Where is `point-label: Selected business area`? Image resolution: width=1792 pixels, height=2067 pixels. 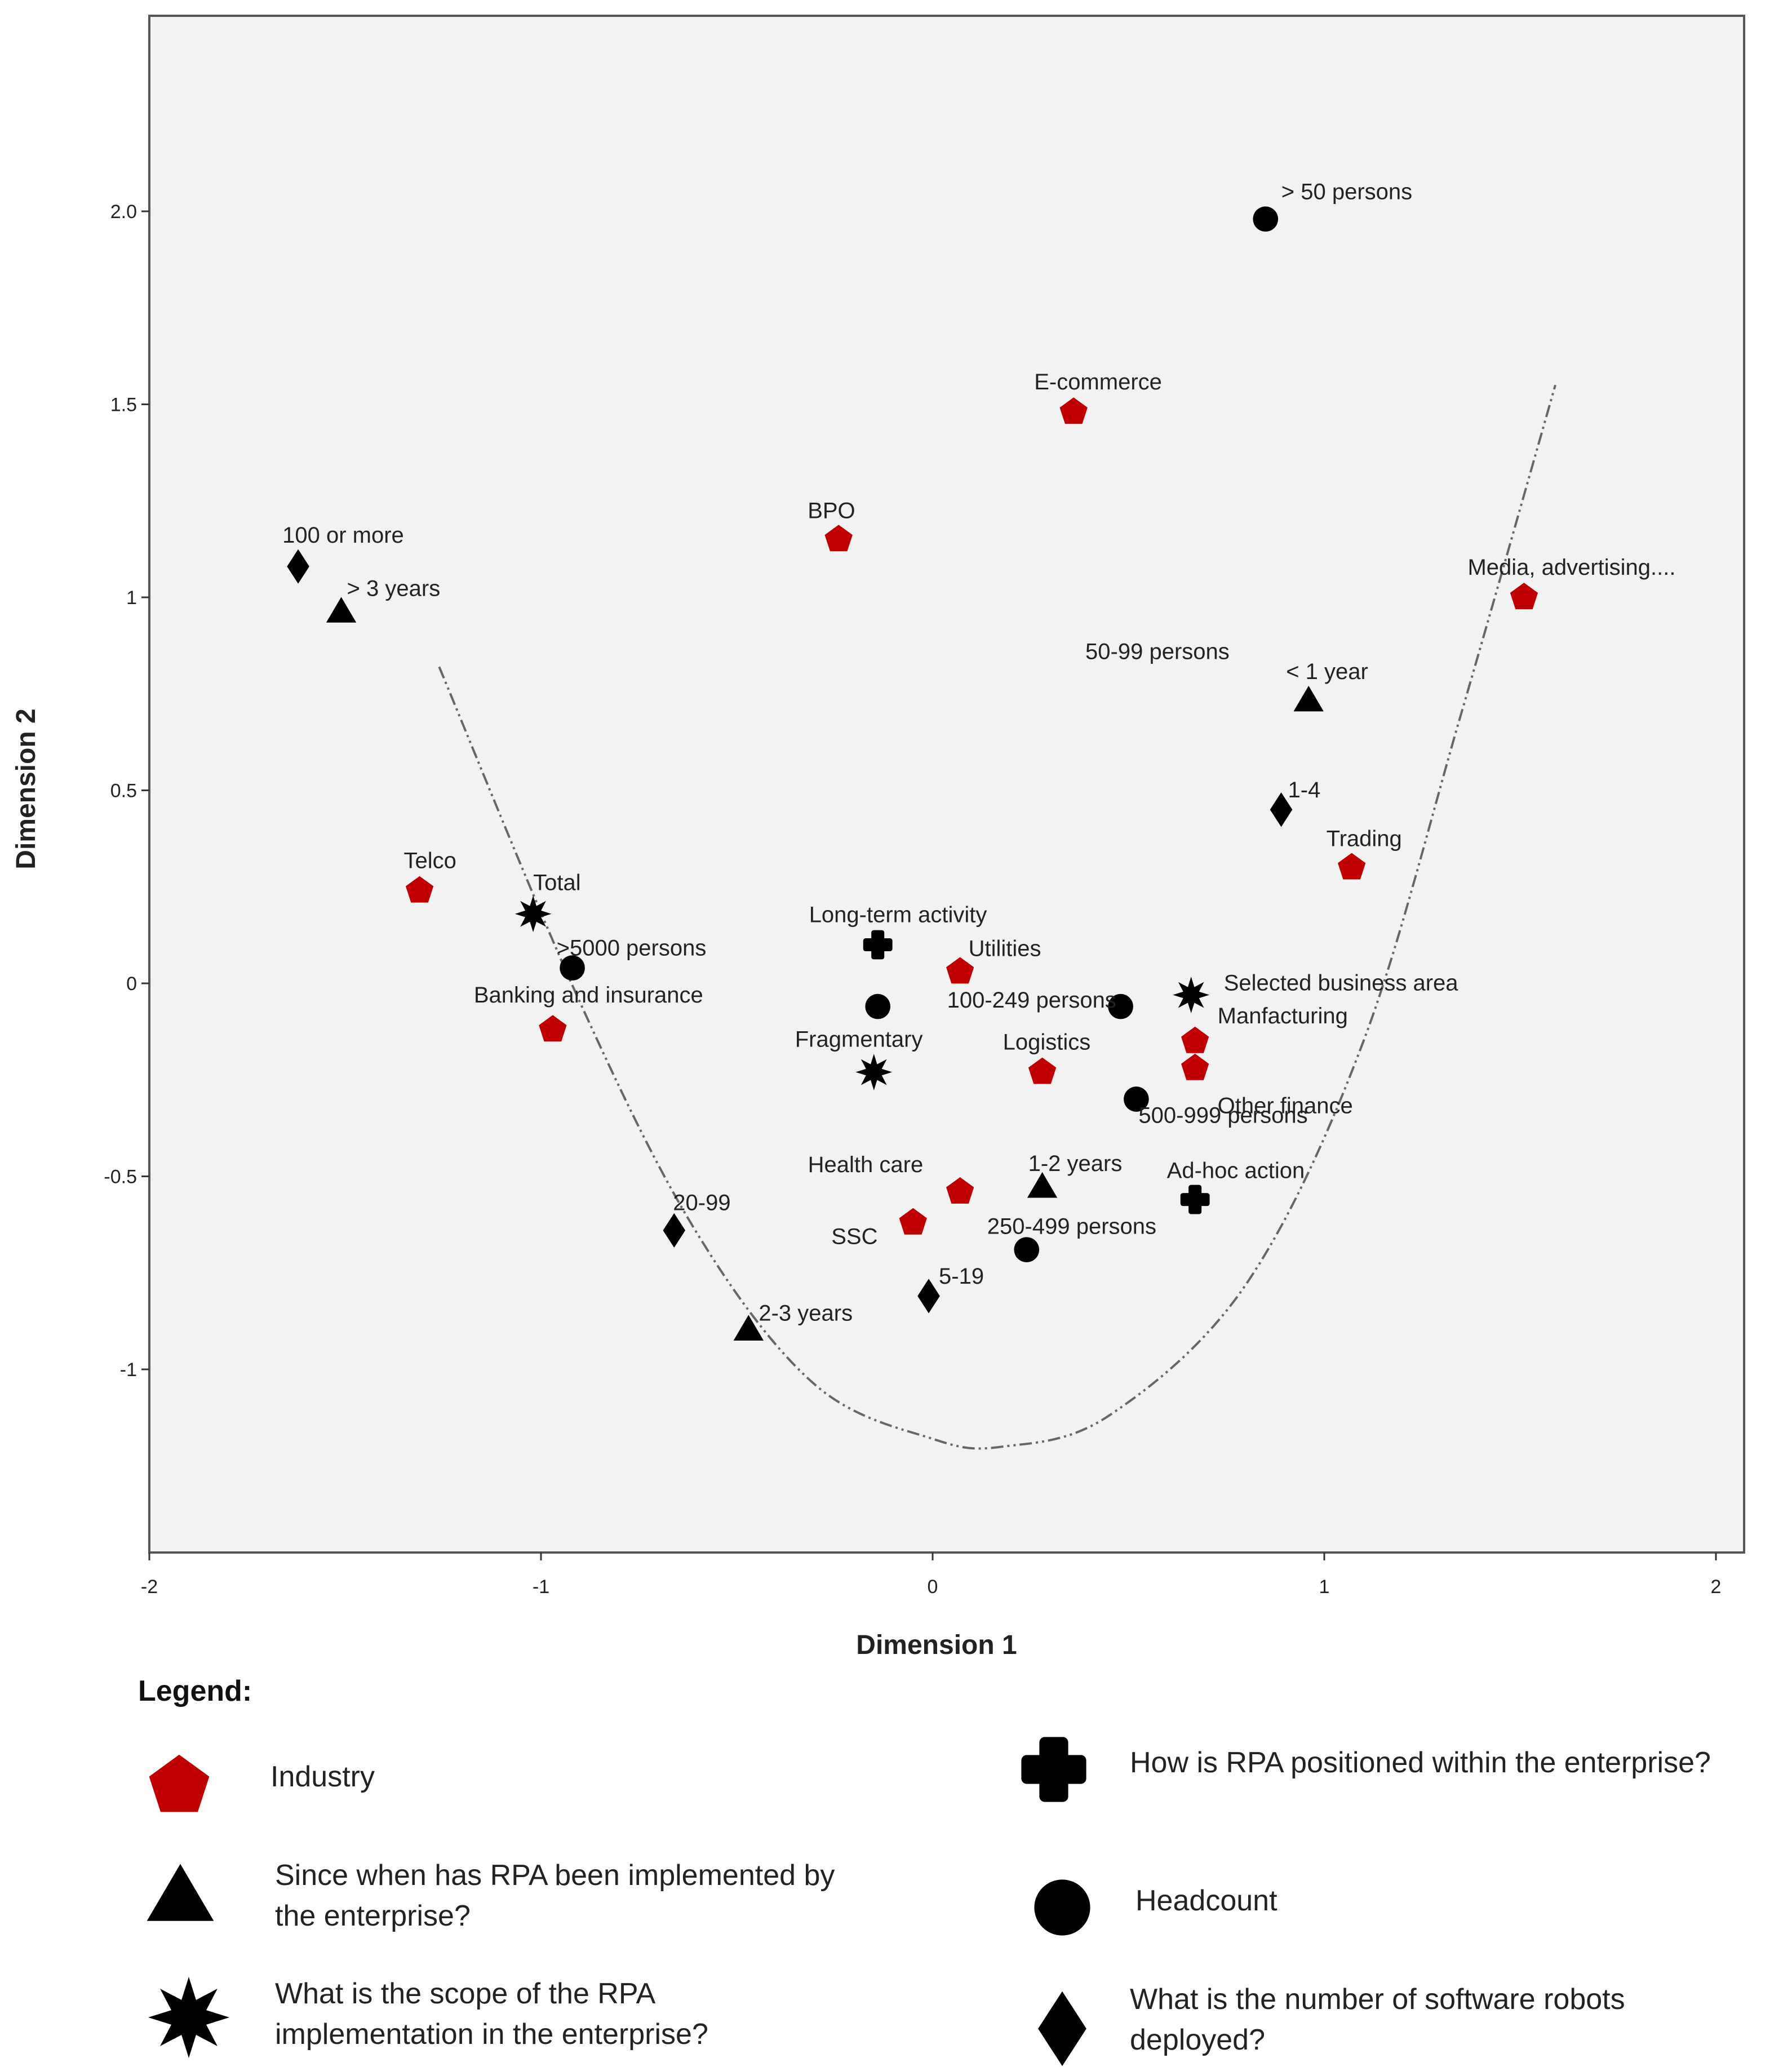 point-label: Selected business area is located at coordinates (1341, 983).